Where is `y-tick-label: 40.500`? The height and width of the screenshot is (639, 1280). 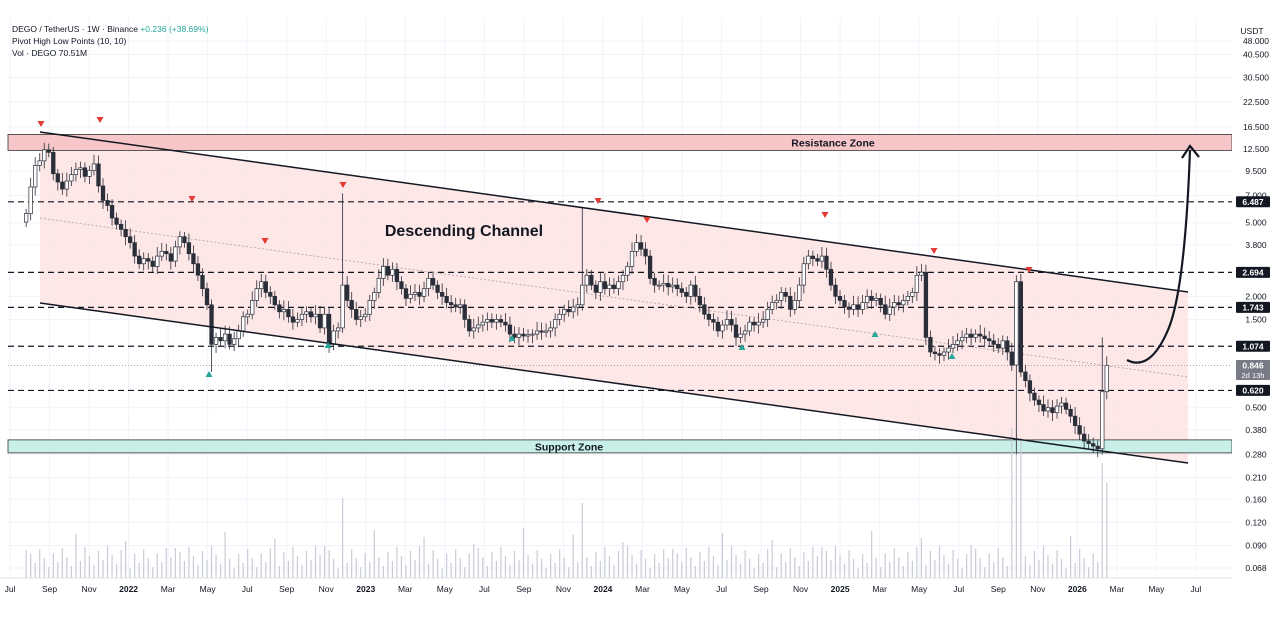
y-tick-label: 40.500 is located at coordinates (1256, 55).